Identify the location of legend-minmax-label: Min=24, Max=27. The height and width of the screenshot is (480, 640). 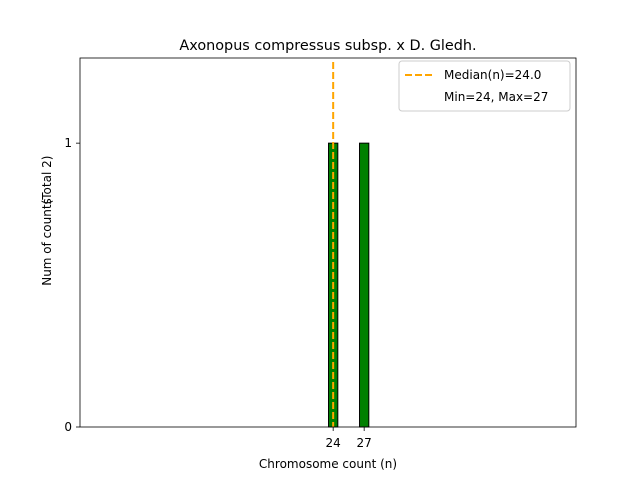
(496, 97).